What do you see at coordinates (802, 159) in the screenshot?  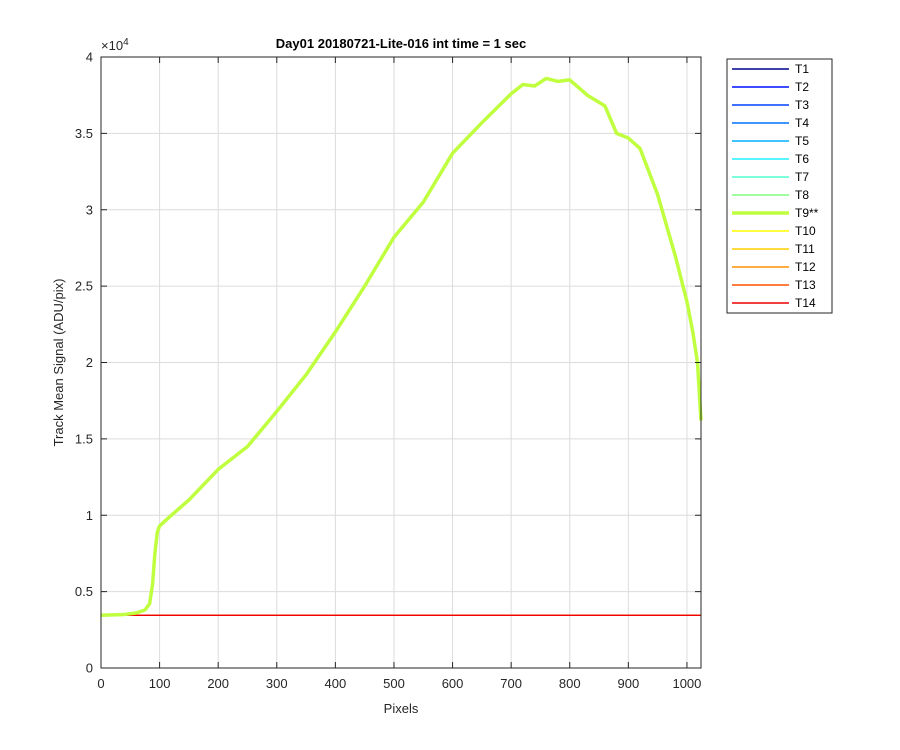 I see `legend-label: T6` at bounding box center [802, 159].